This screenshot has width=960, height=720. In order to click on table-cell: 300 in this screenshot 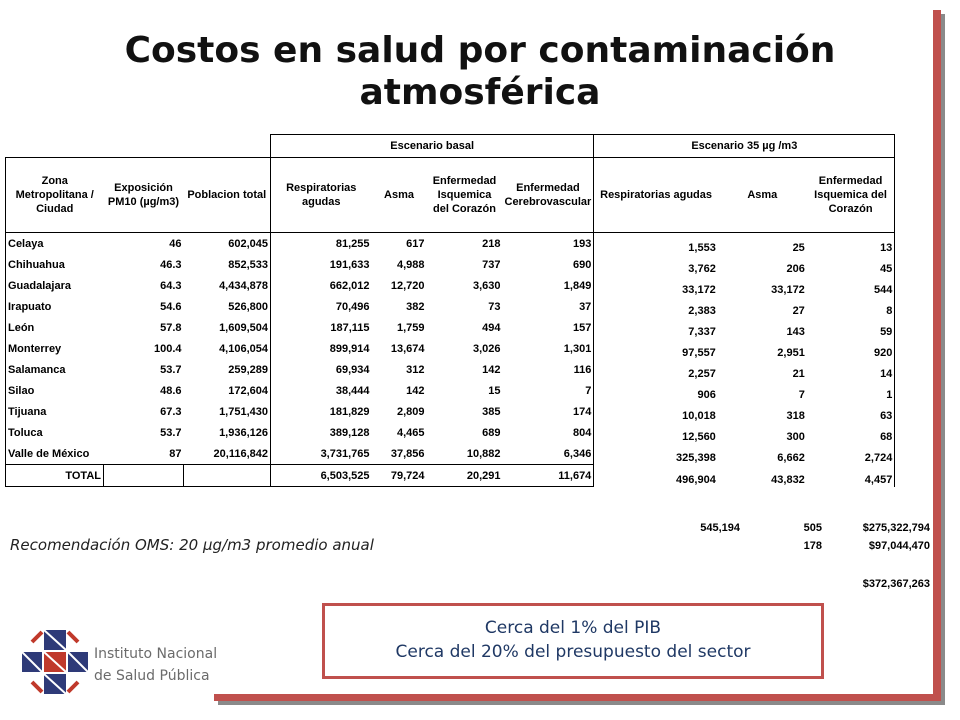, I will do `click(795, 436)`.